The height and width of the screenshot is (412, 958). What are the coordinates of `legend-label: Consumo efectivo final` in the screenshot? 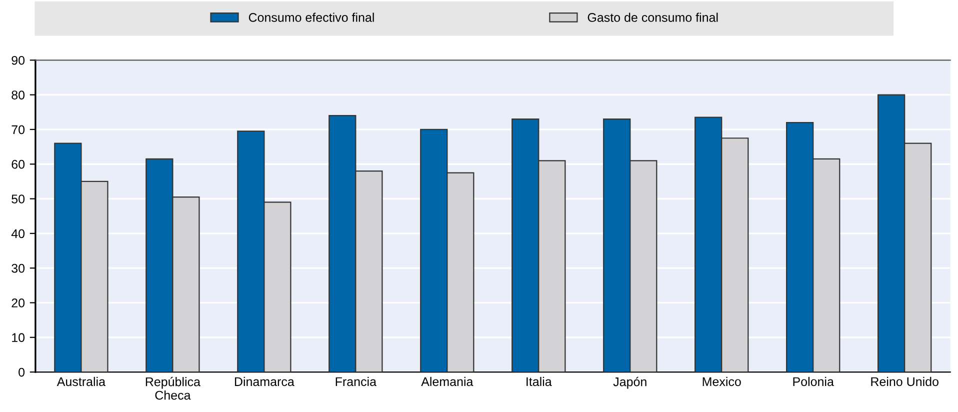 It's located at (311, 17).